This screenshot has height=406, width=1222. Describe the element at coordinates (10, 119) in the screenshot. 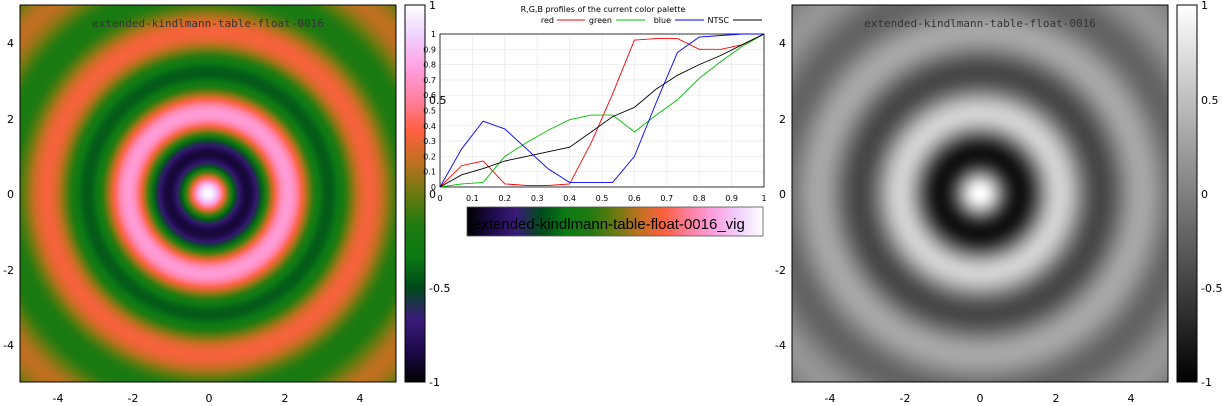

I see `left-y-tick: 2` at that location.